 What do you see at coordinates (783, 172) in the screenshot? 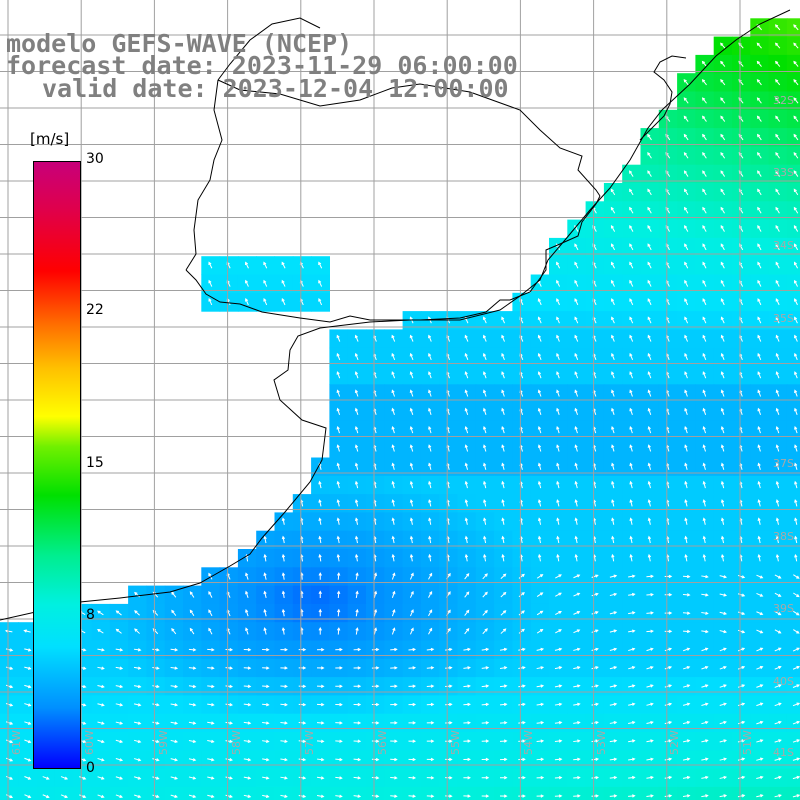
I see `lat-label-33s: 33S` at bounding box center [783, 172].